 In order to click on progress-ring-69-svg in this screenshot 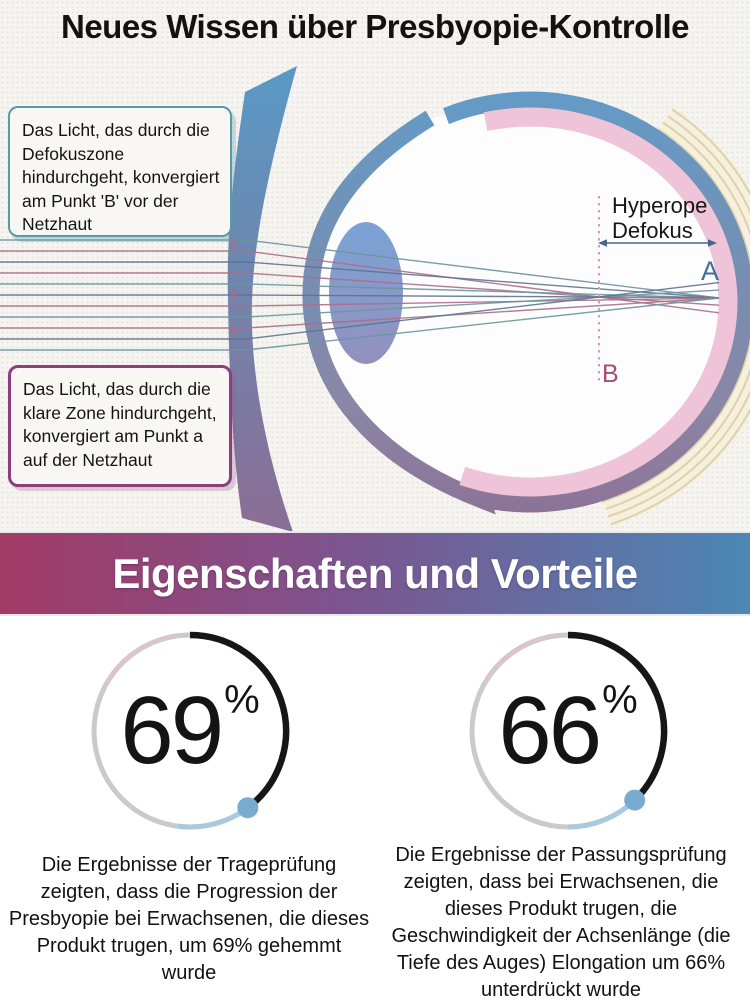, I will do `click(190, 730)`.